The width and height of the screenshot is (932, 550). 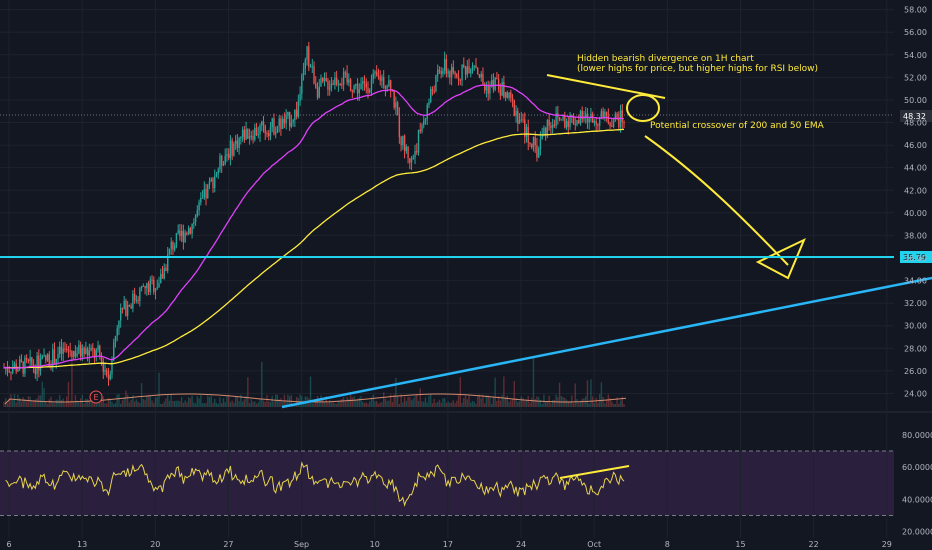 What do you see at coordinates (914, 116) in the screenshot?
I see `current-price-label: 48.32` at bounding box center [914, 116].